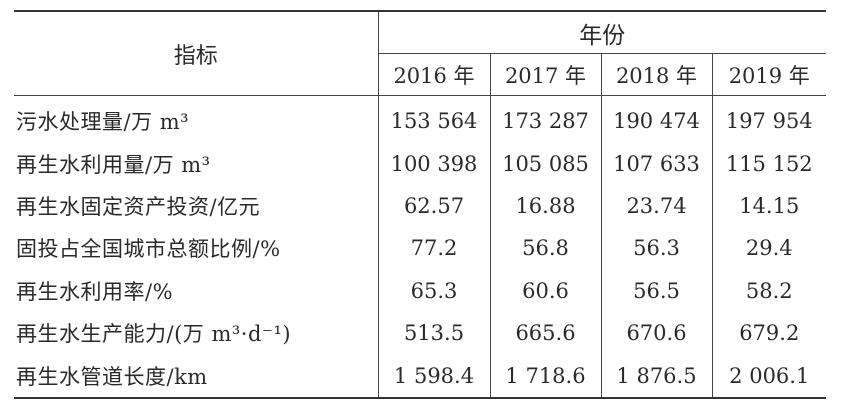  What do you see at coordinates (602, 32) in the screenshot?
I see `year-group-header: 年份` at bounding box center [602, 32].